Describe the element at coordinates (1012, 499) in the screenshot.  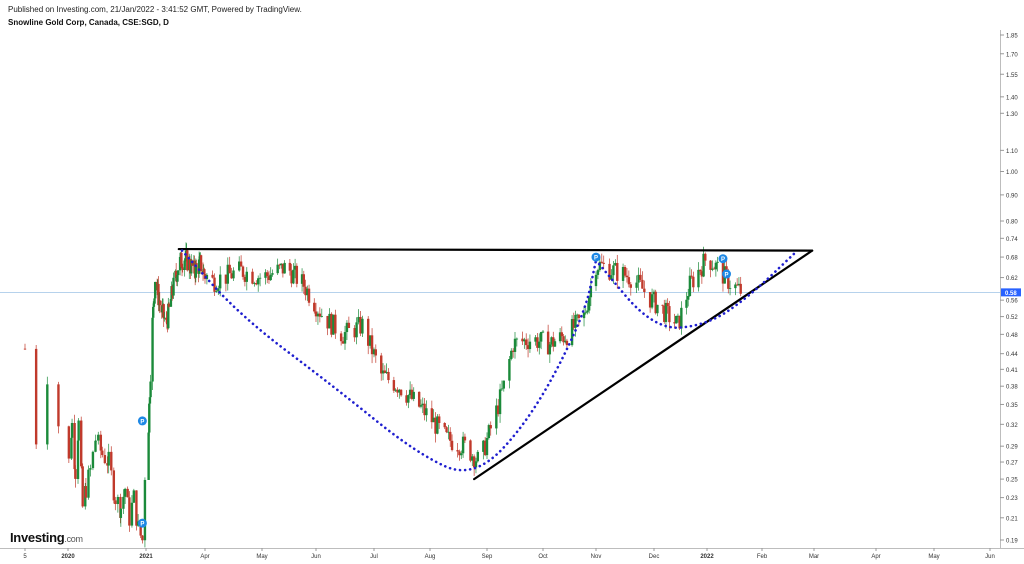
I see `price-tick-label: 0.23` at that location.